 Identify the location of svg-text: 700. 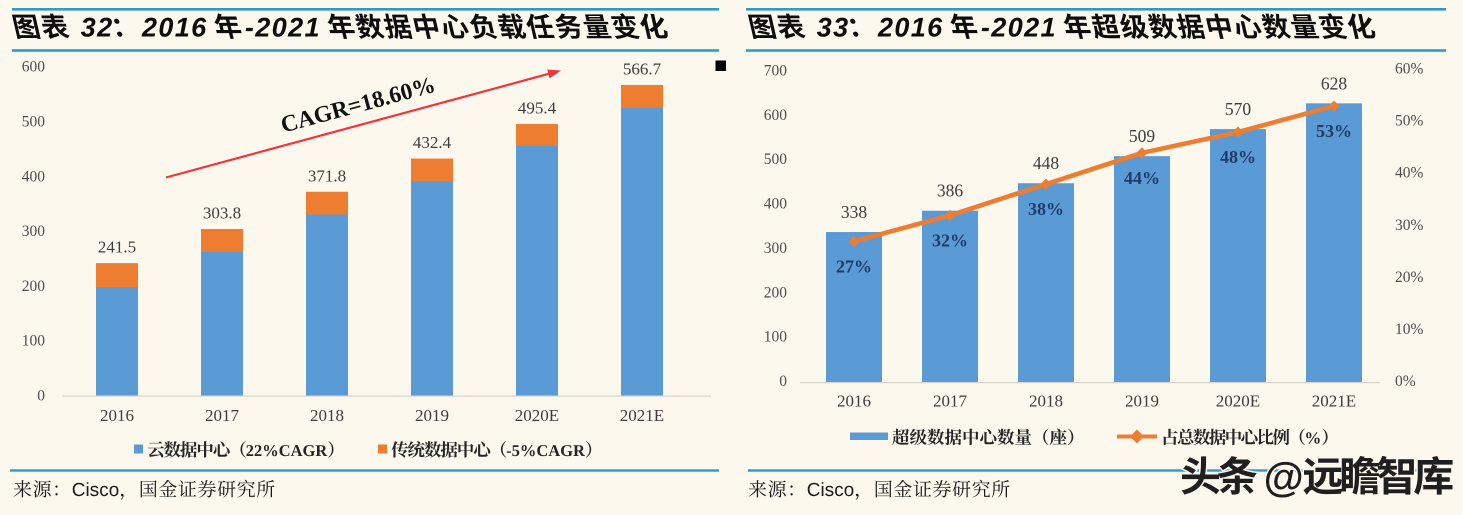
(776, 70).